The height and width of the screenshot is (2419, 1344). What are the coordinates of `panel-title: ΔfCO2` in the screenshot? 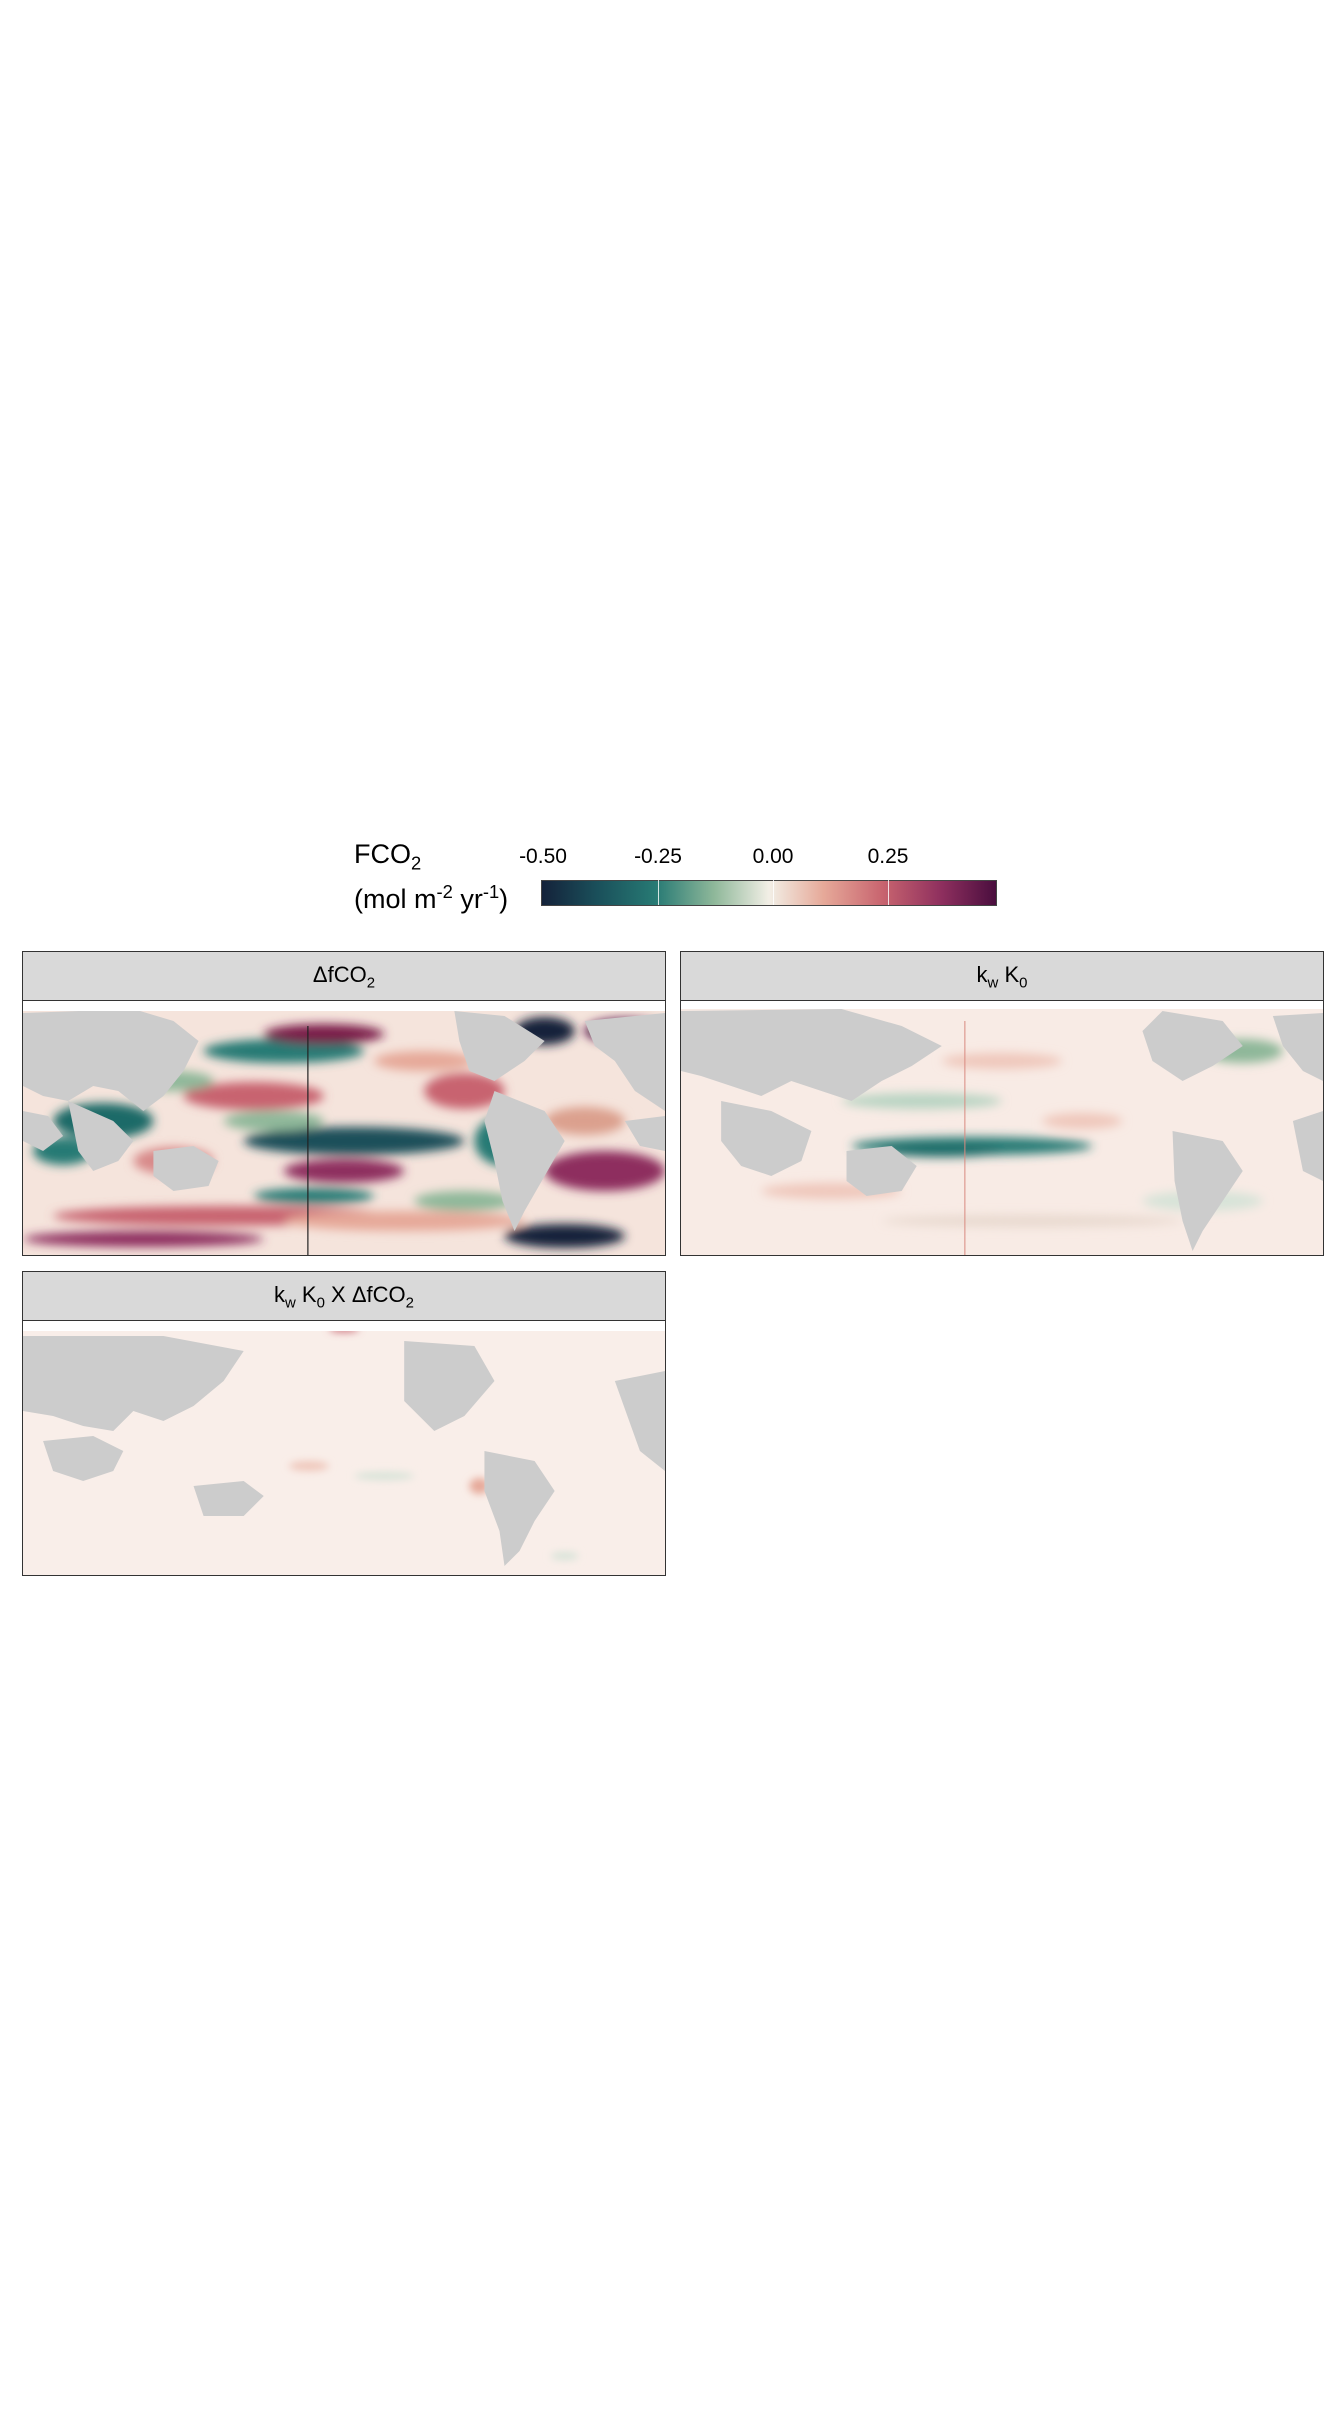 It's located at (344, 976).